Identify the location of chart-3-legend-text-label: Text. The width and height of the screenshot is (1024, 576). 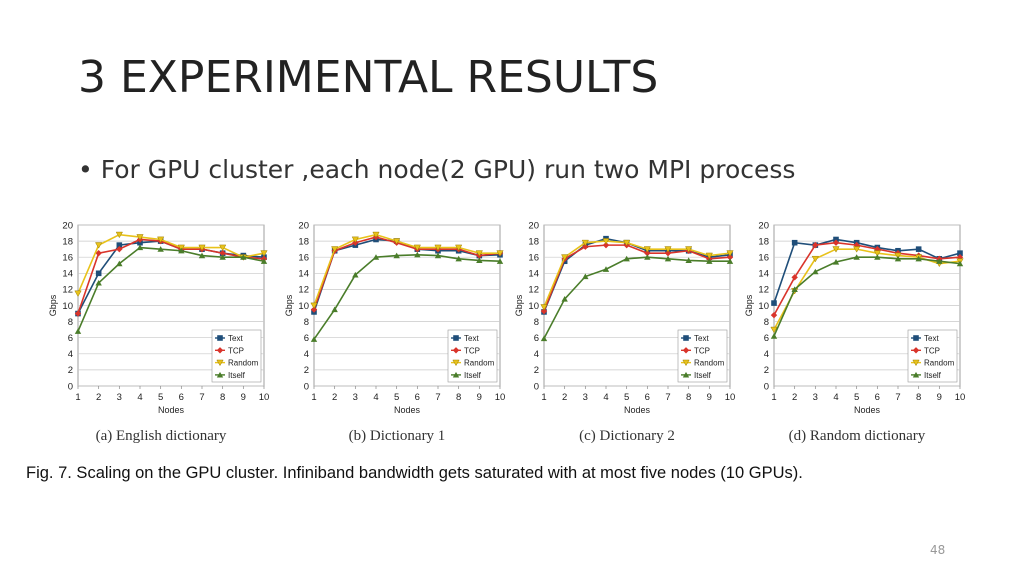
(931, 338).